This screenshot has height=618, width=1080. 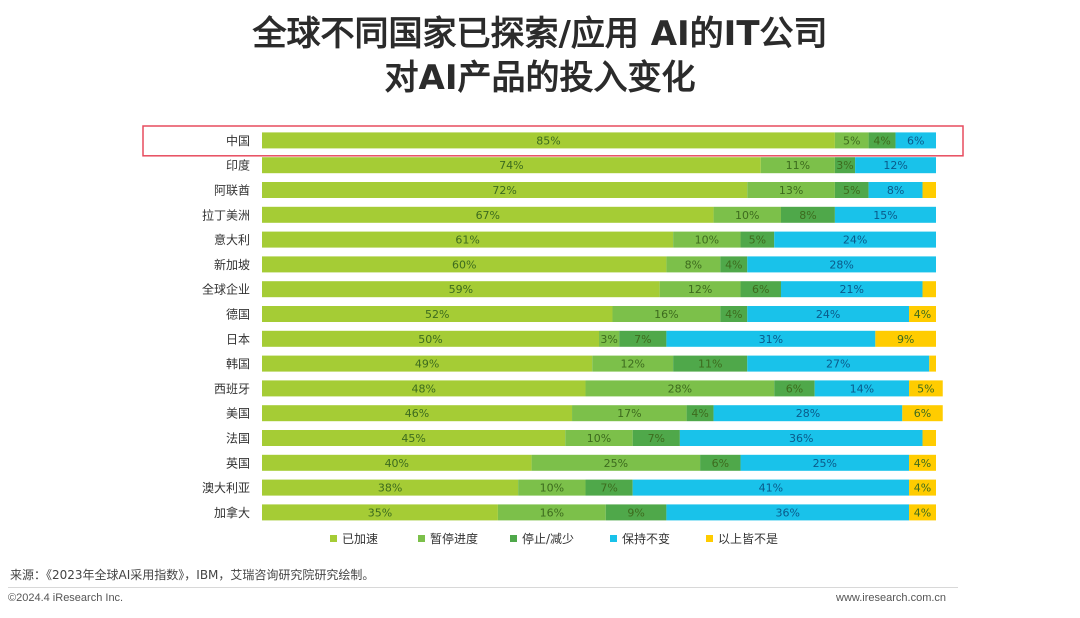 I want to click on legend-label: 暂停进度, so click(x=454, y=538).